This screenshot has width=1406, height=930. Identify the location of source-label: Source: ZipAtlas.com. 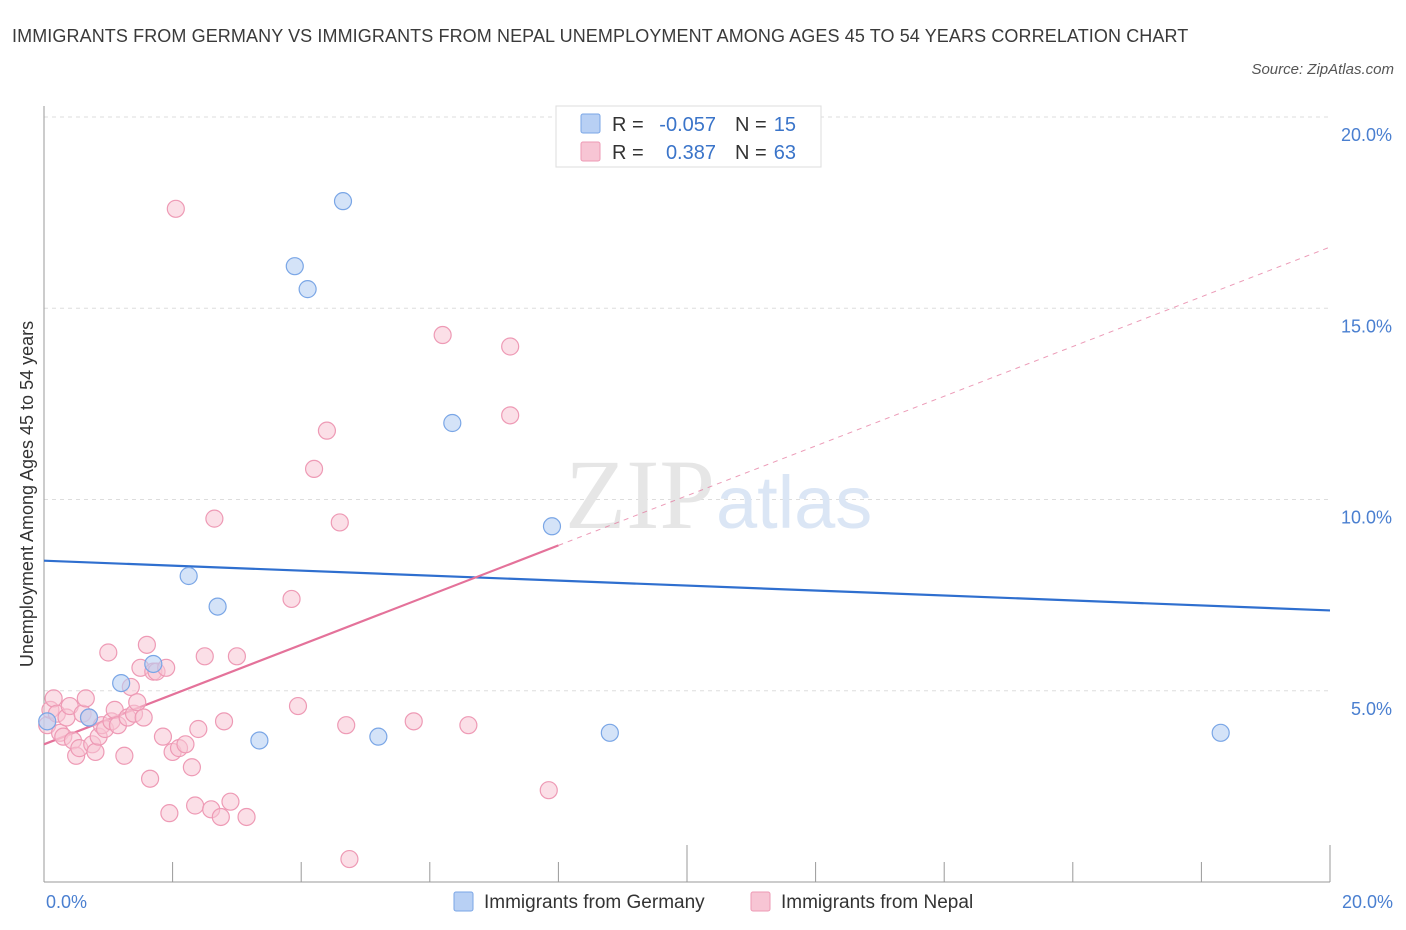
(1322, 69).